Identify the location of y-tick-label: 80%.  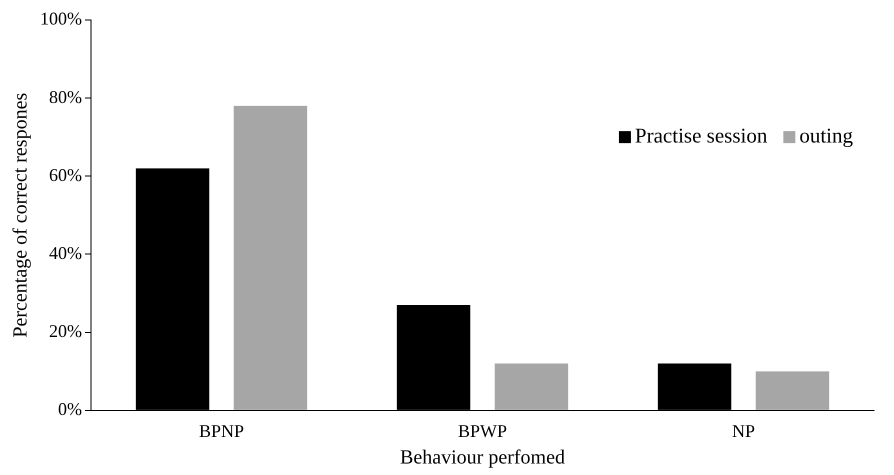
(65, 96).